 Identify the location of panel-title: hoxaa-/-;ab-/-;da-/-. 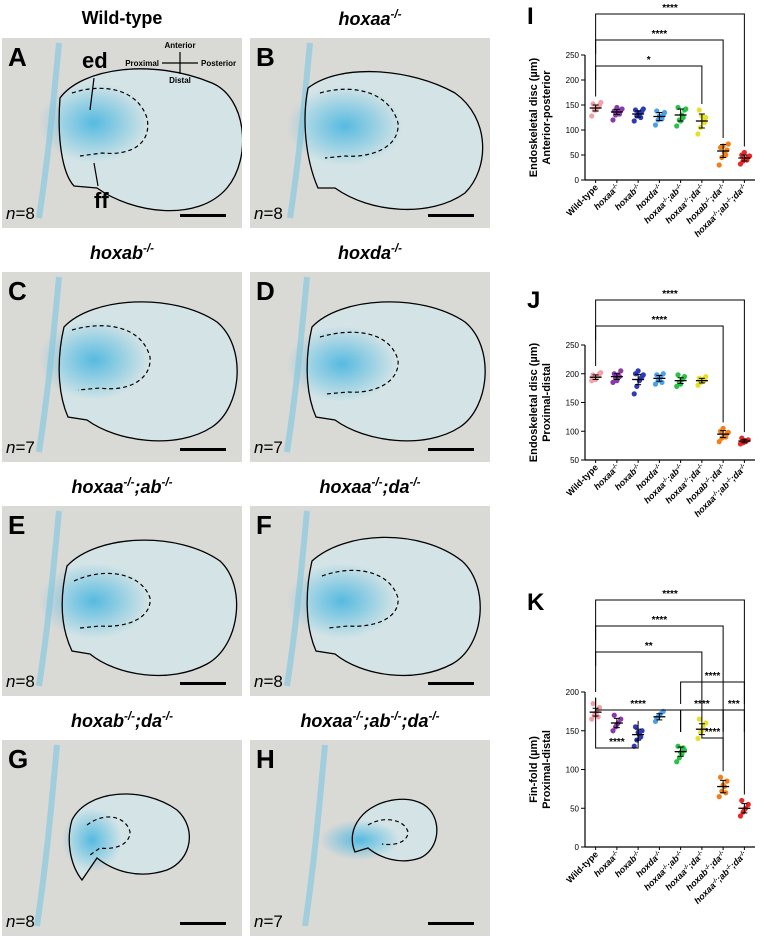
(370, 720).